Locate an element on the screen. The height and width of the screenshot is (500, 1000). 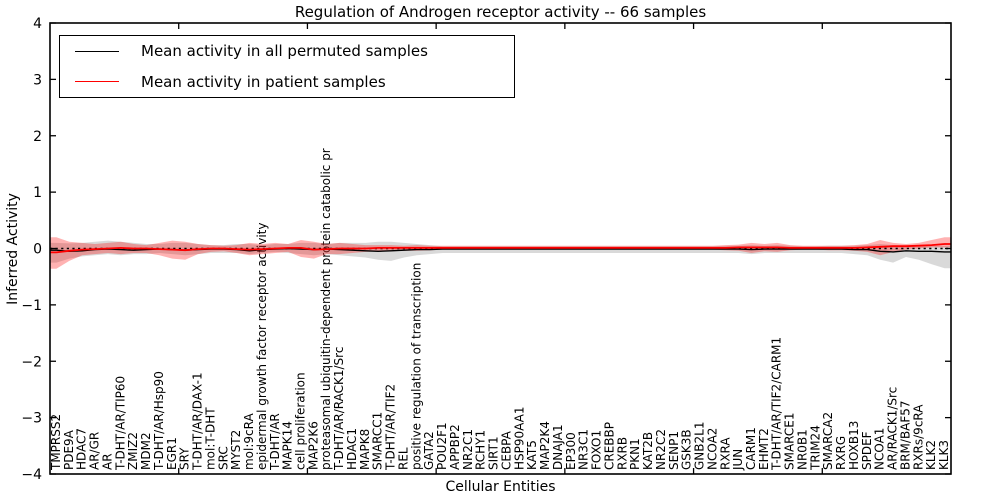
x-axis-label: Cellular Entities is located at coordinates (500, 487).